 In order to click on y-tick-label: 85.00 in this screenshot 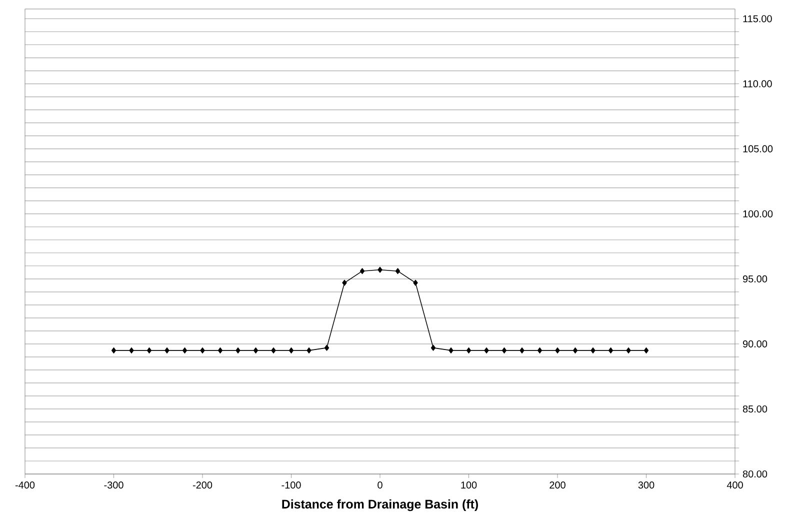, I will do `click(755, 408)`.